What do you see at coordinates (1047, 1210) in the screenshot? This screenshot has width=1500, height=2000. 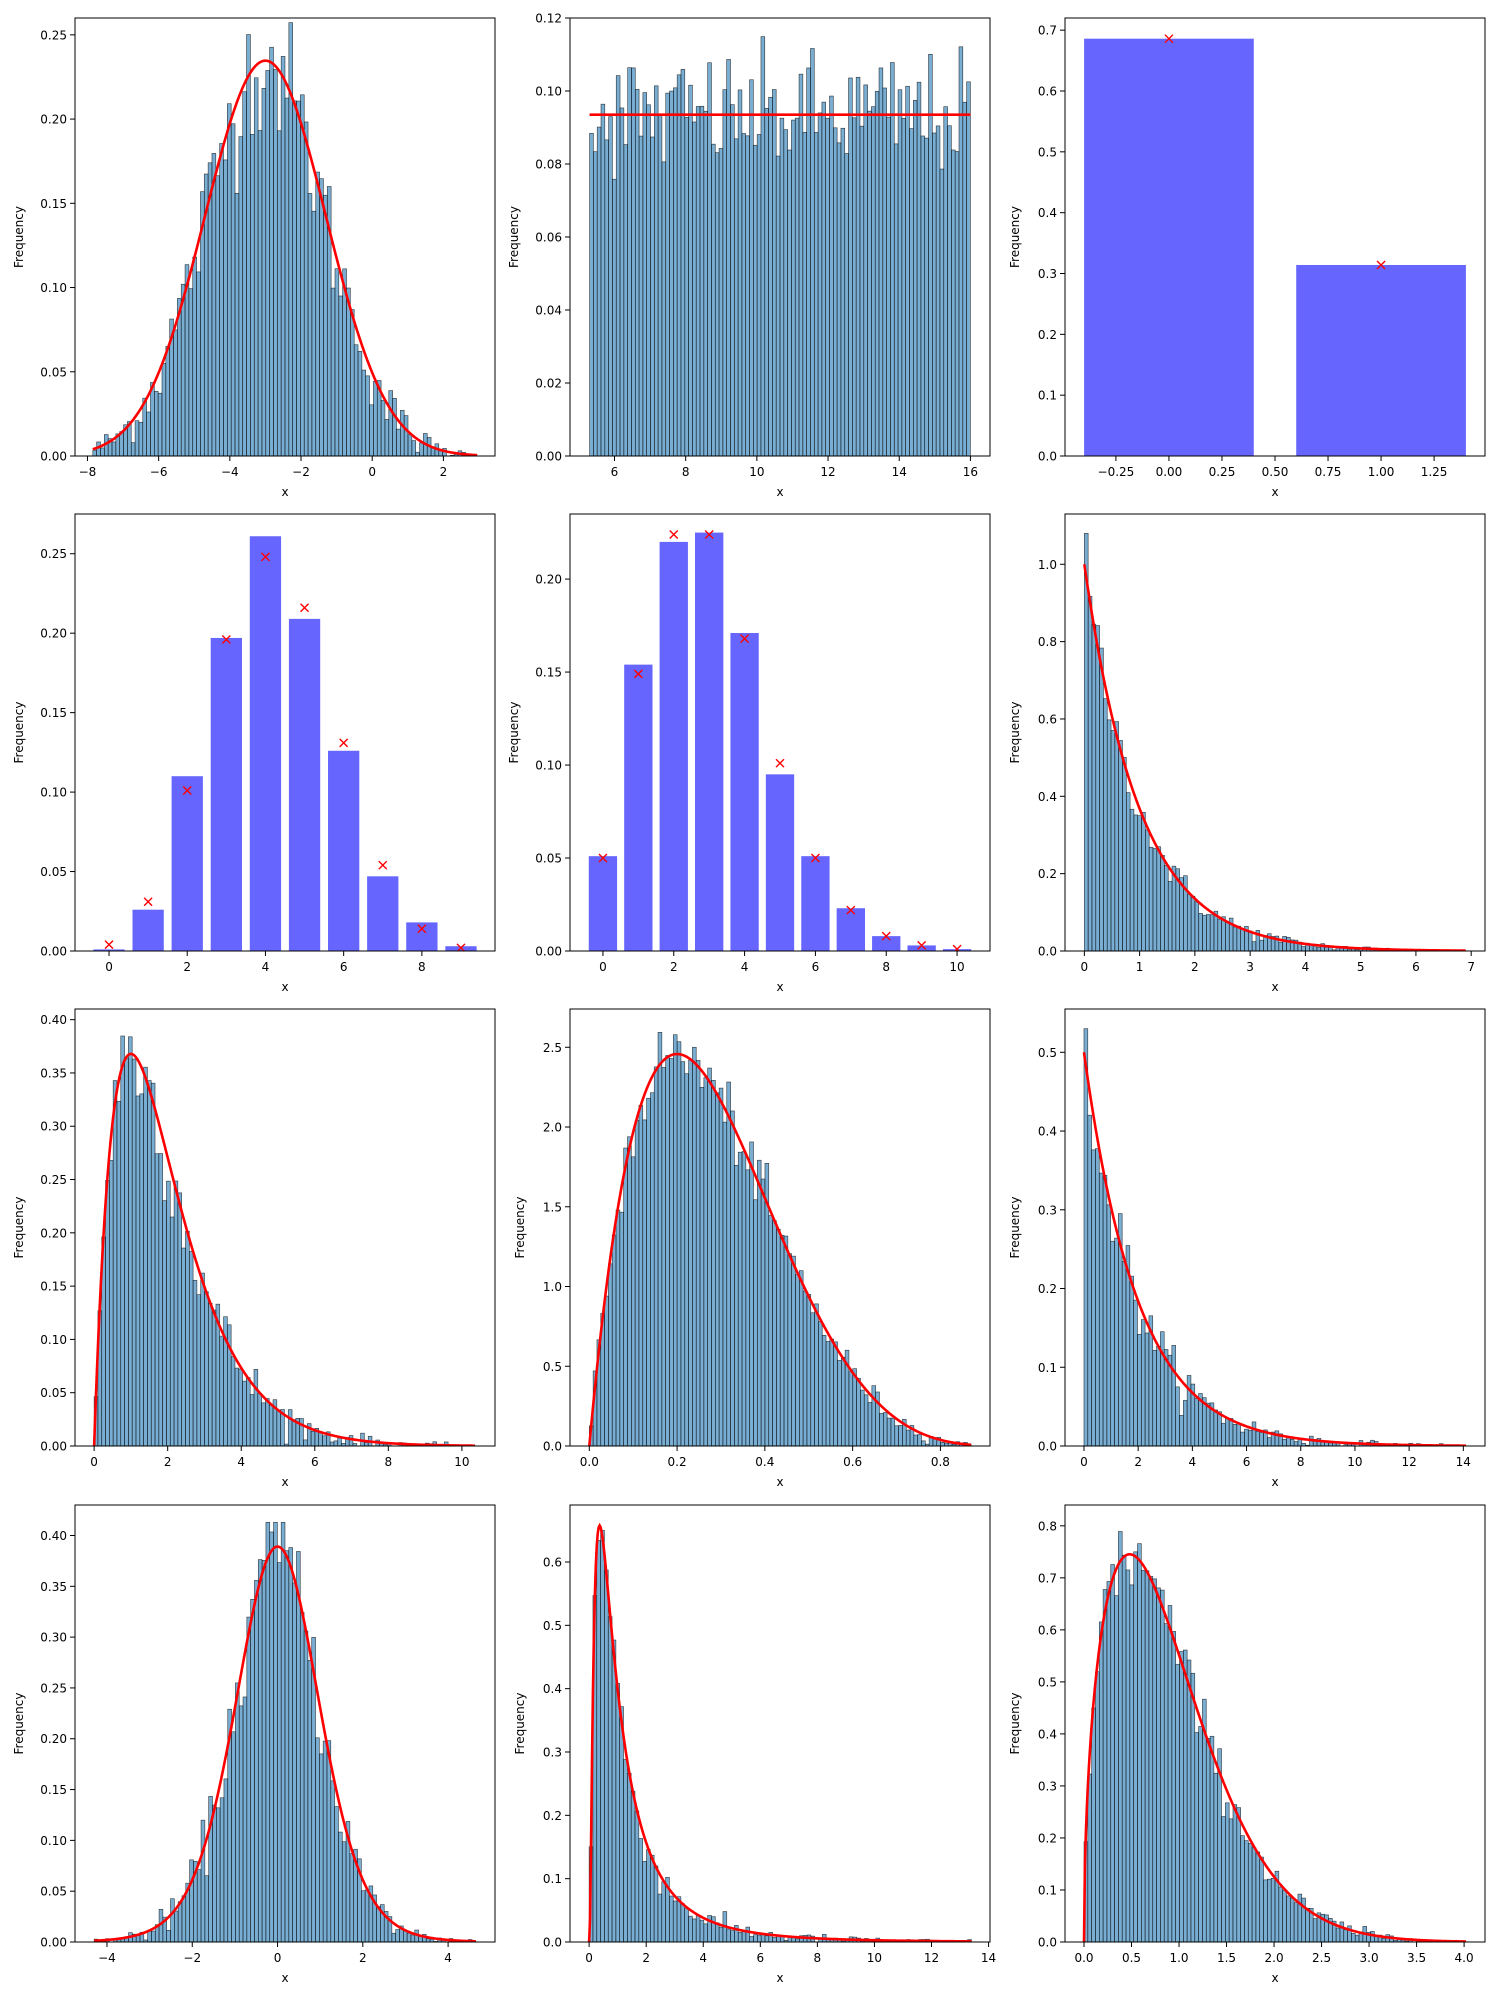 I see `y-tick-label: 0.3` at bounding box center [1047, 1210].